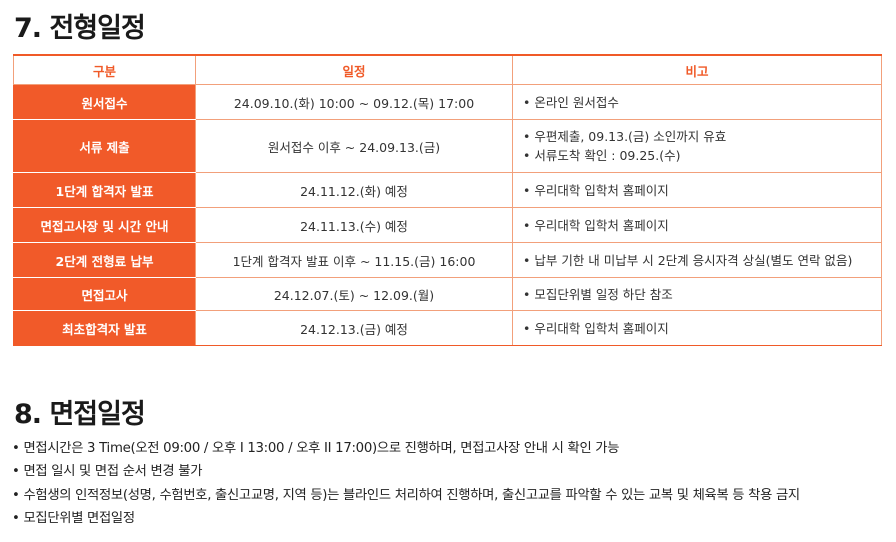 The image size is (896, 542). What do you see at coordinates (598, 294) in the screenshot?
I see `note-line: • 모집단위별 일정 하단 참조` at bounding box center [598, 294].